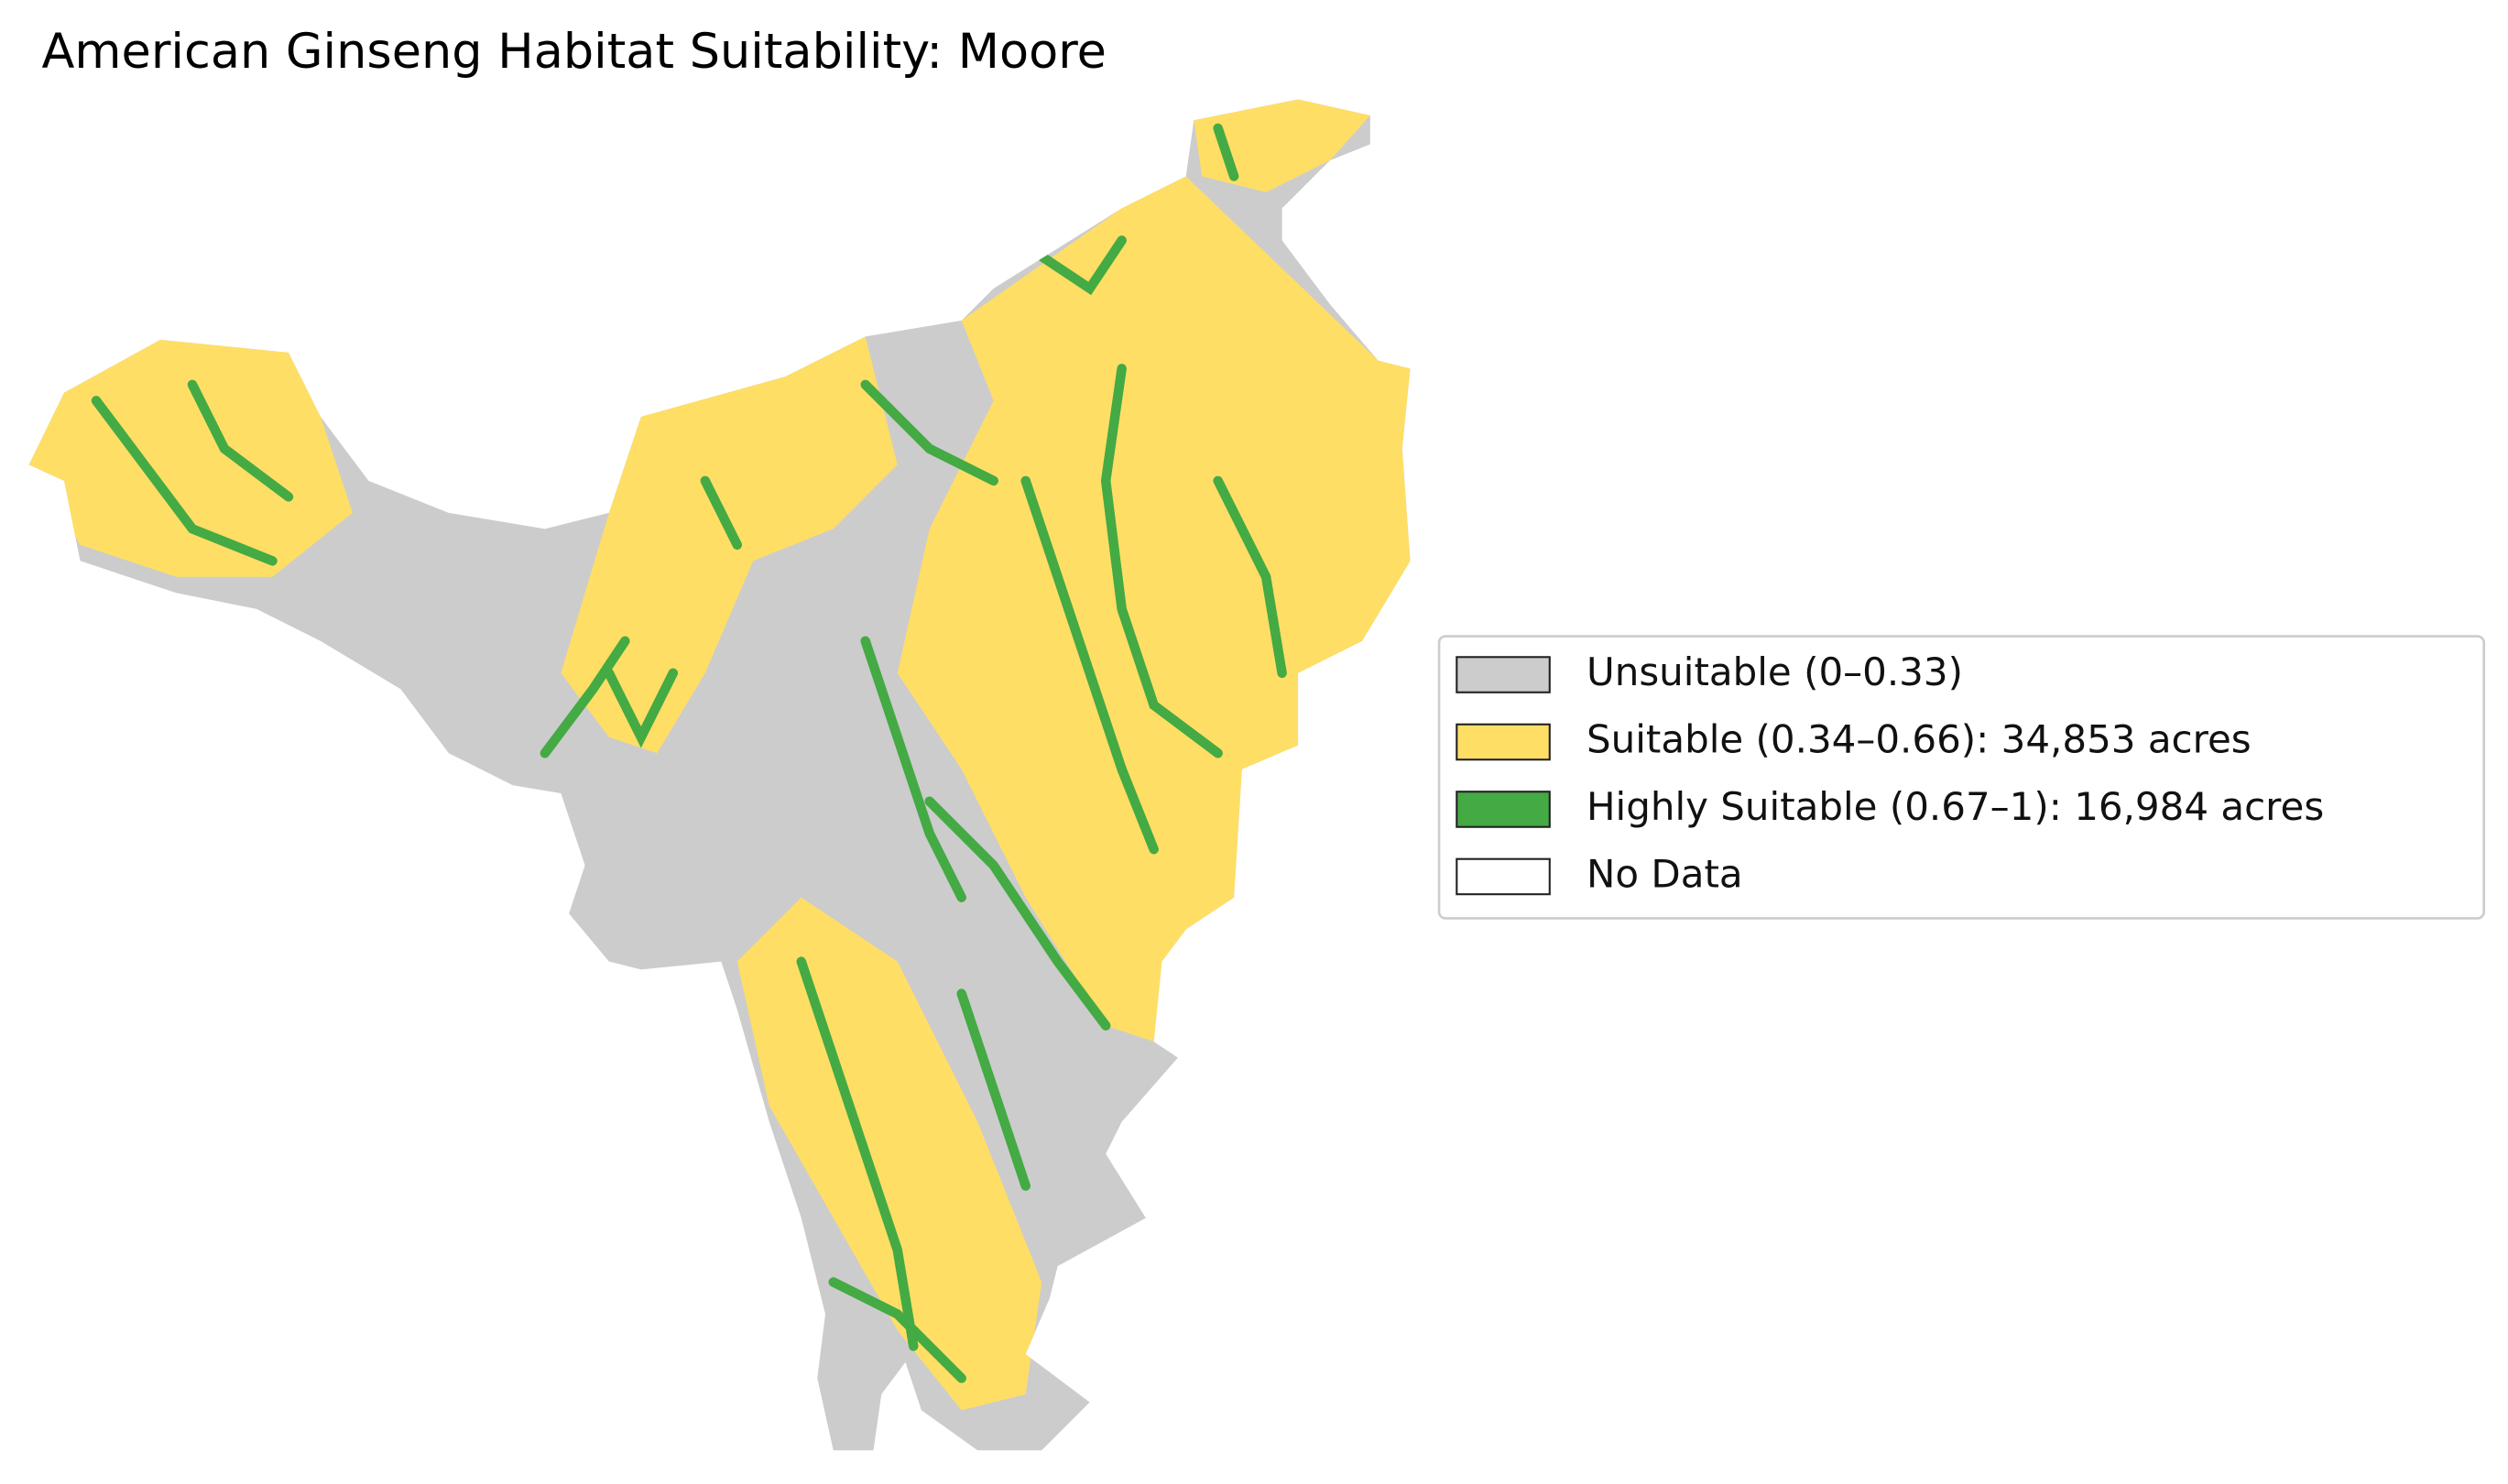 This screenshot has width=2508, height=1484. I want to click on legend-label: Unsuitable (0–0.33), so click(1775, 671).